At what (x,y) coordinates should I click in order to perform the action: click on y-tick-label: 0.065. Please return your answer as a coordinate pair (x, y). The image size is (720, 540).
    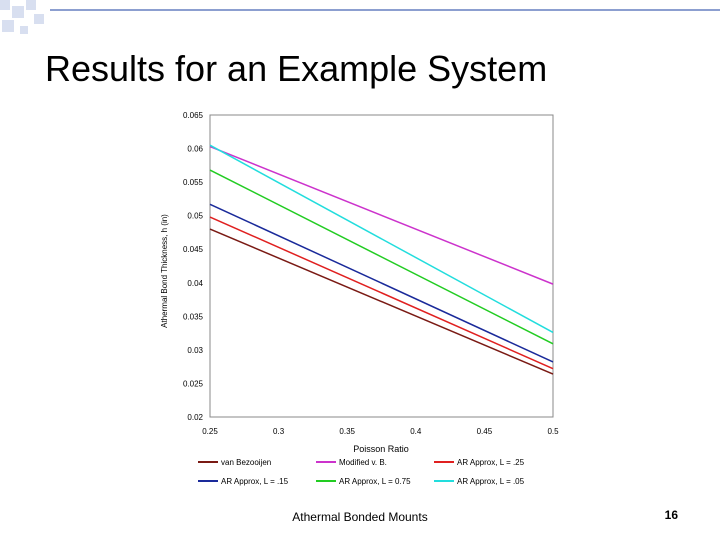
    Looking at the image, I should click on (193, 115).